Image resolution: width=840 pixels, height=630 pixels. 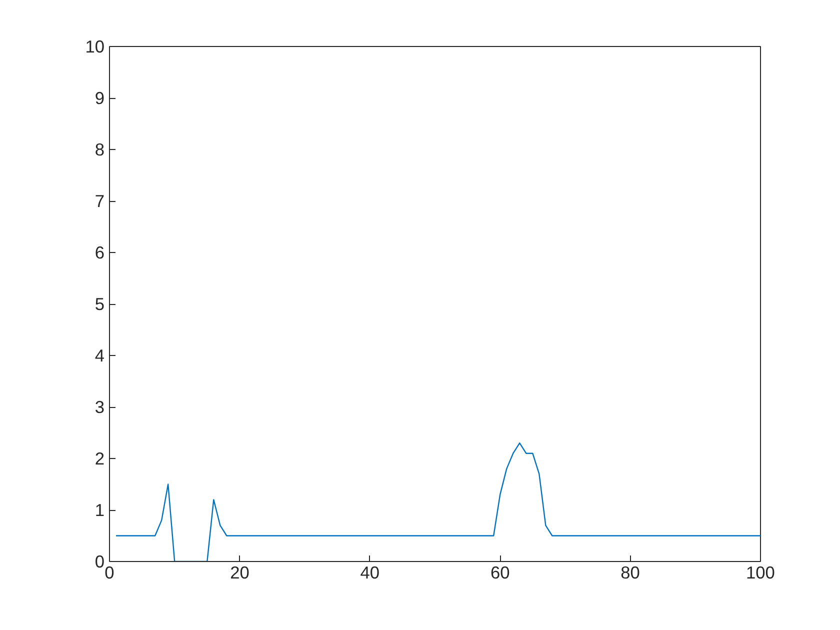 I want to click on x-tick-label: 100, so click(x=760, y=572).